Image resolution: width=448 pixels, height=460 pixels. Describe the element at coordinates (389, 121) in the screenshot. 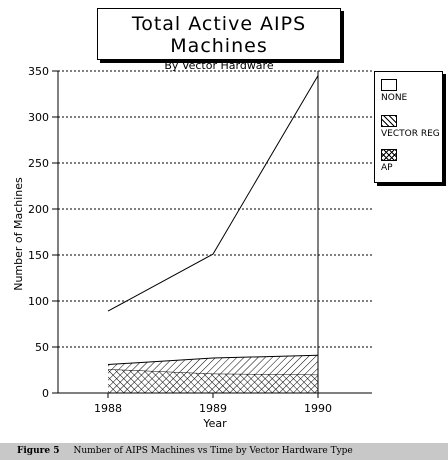

I see `legend-swatch-vector-reg` at that location.